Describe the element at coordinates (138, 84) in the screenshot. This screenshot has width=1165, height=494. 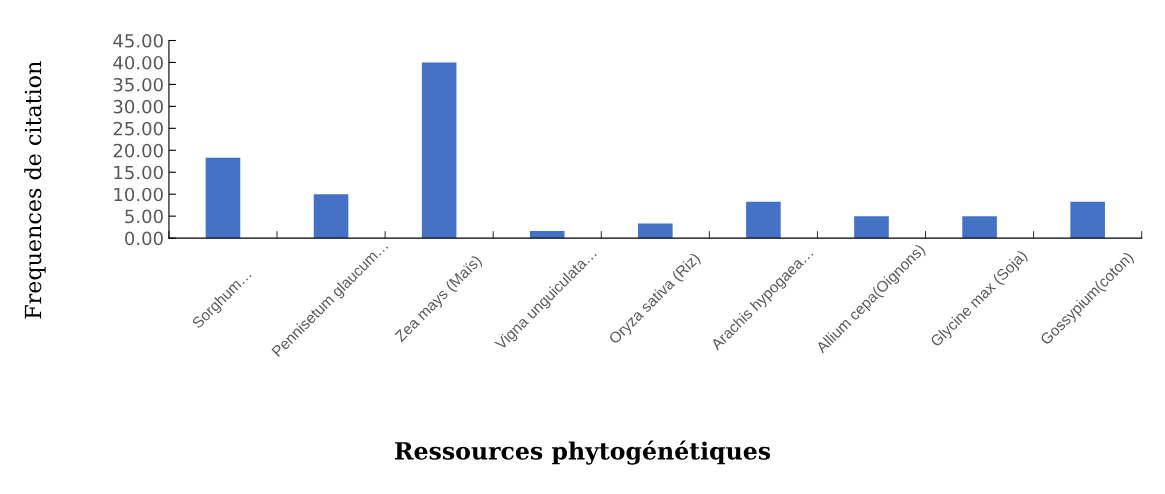
I see `y-tick-label: 35.00` at that location.